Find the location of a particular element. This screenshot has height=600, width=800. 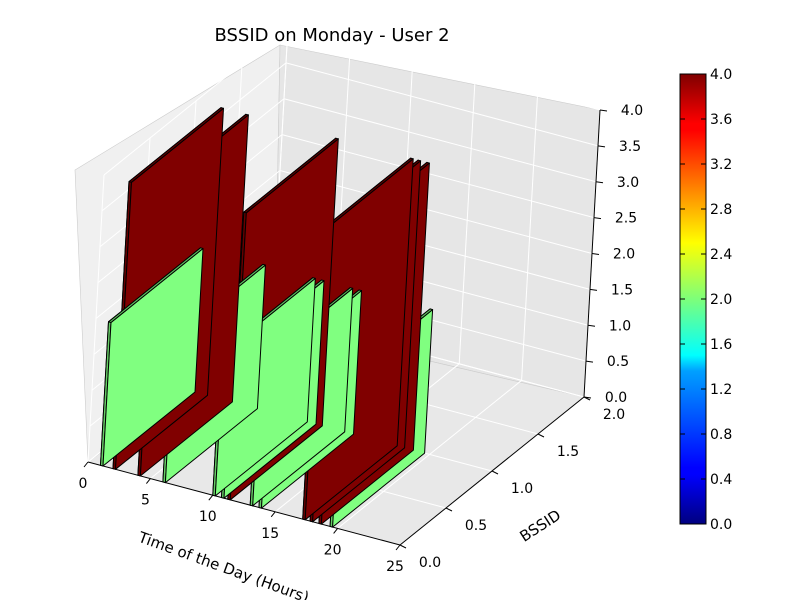

x-tick-label: 20 is located at coordinates (333, 550).